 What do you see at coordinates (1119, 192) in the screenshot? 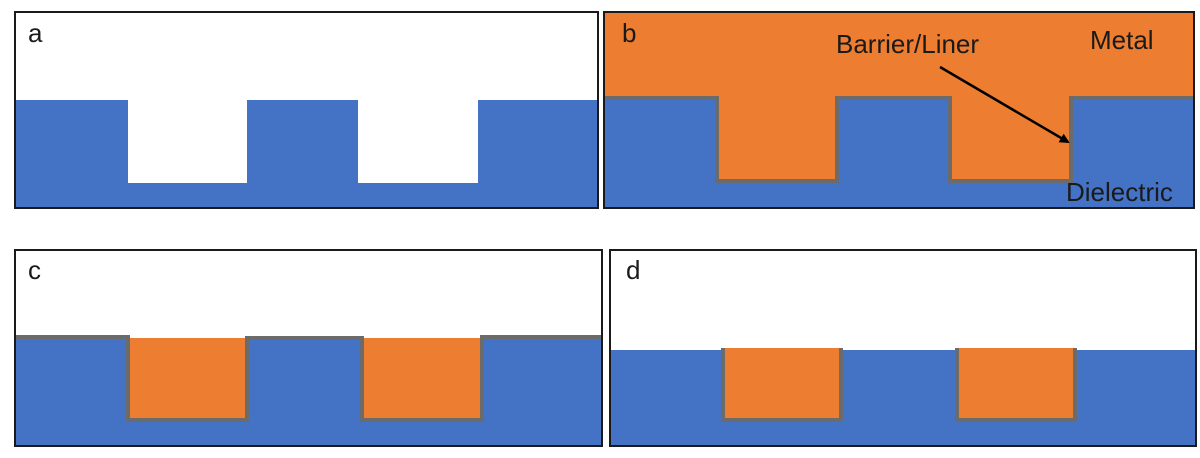
I see `dielectric-label: Dielectric` at bounding box center [1119, 192].